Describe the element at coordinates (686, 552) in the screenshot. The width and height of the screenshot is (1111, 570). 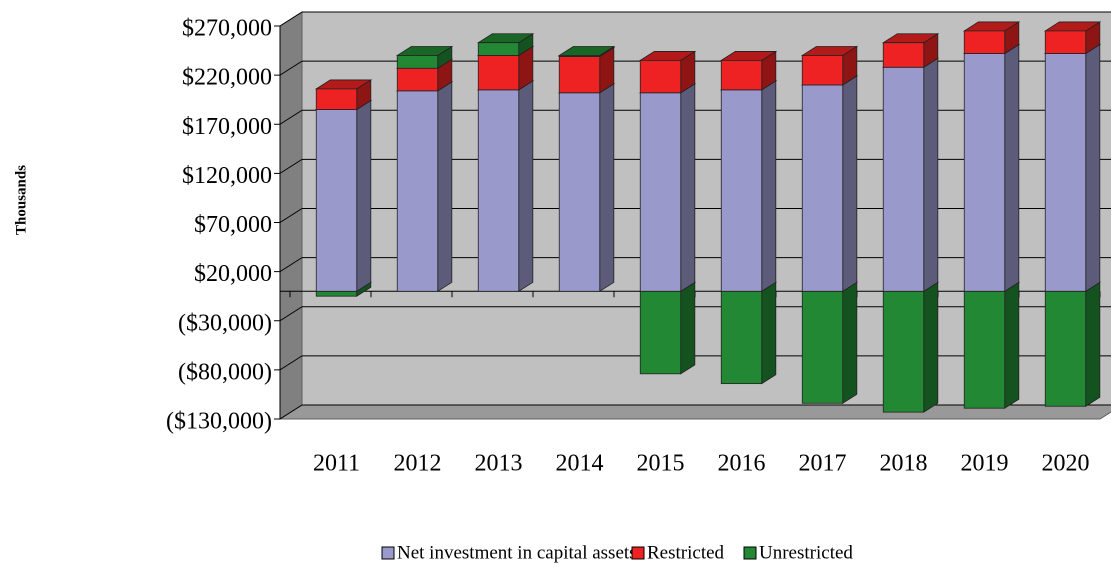
I see `legend-label: Restricted` at that location.